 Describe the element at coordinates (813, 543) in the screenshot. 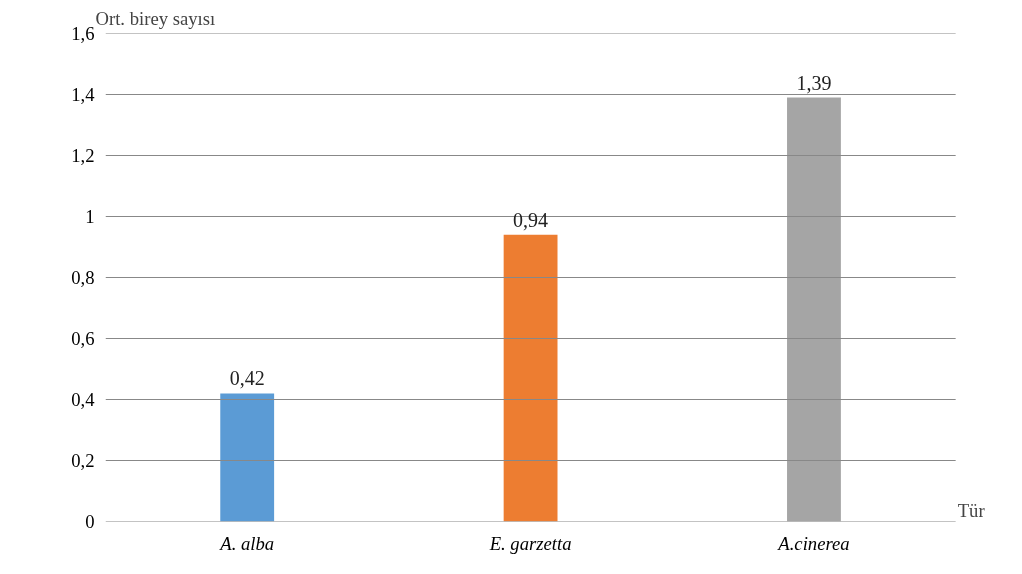

I see `x-tick-label: A.cinerea` at that location.